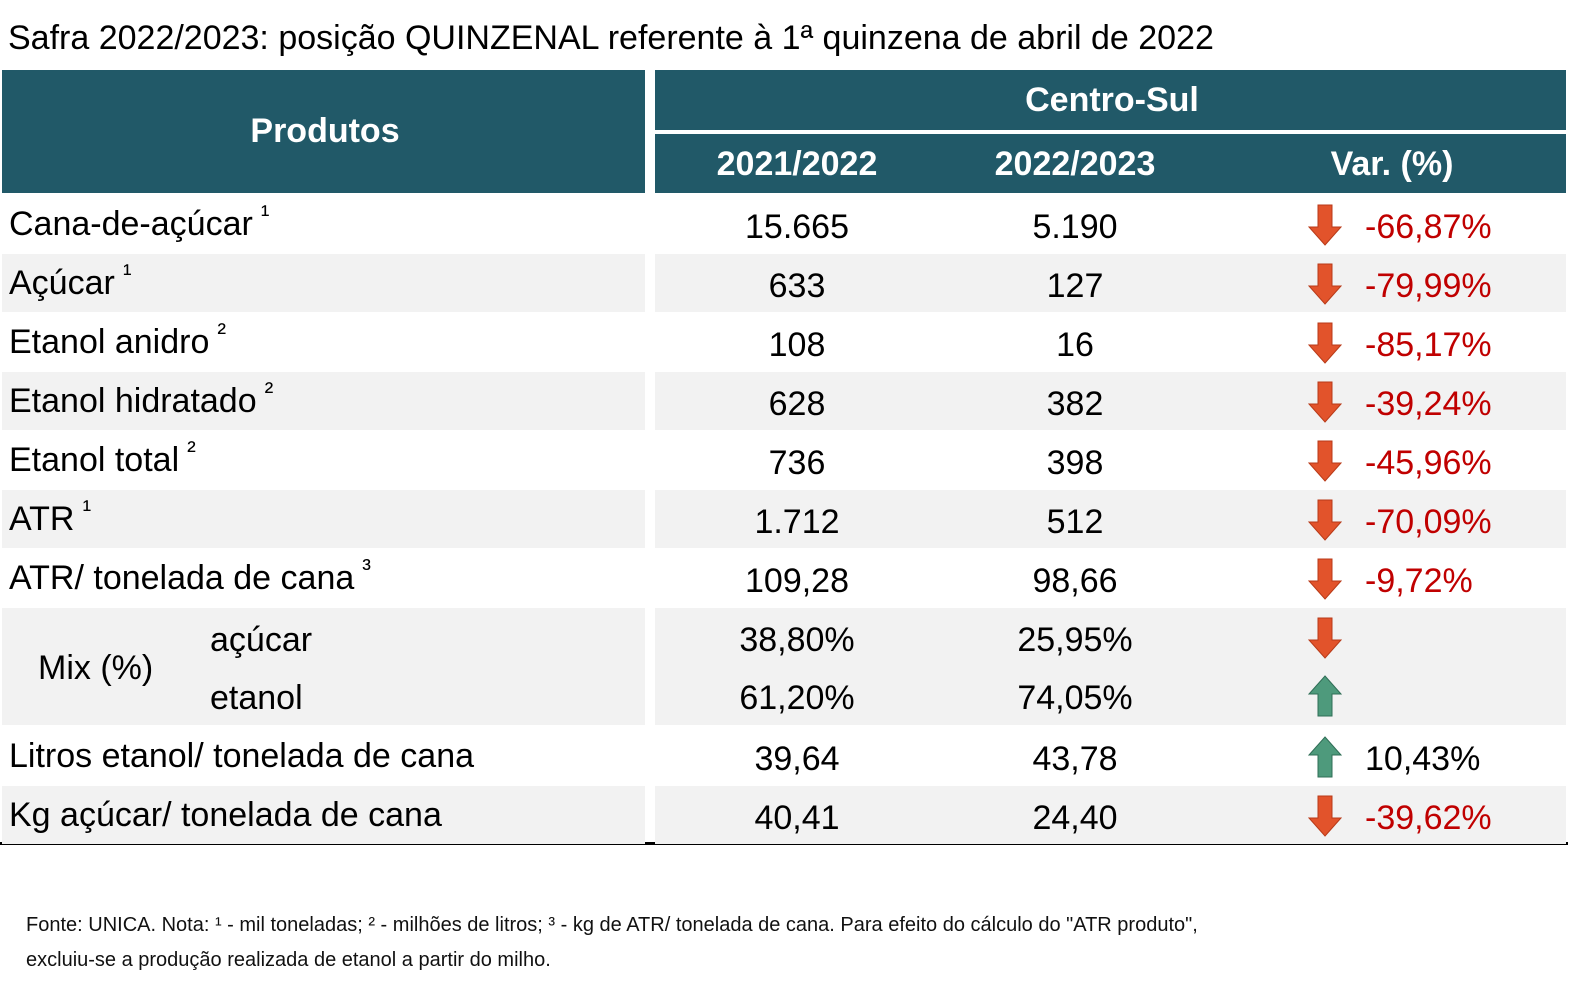 The width and height of the screenshot is (1580, 997). What do you see at coordinates (50, 516) in the screenshot?
I see `row-label: ATR ¹` at bounding box center [50, 516].